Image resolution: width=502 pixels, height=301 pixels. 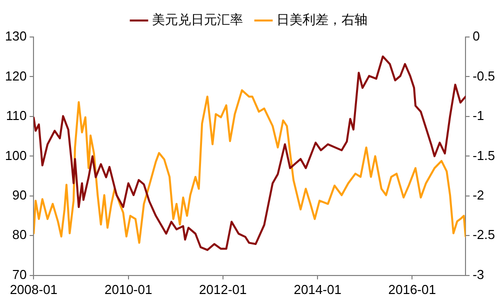 What do you see at coordinates (15, 36) in the screenshot?
I see `y-tick-label: 130` at bounding box center [15, 36].